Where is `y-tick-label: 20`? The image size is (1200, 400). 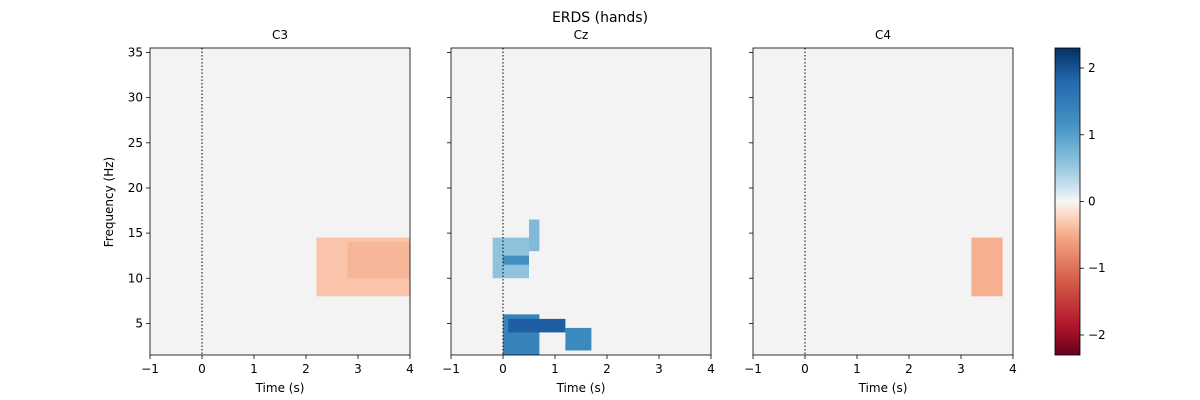
y-tick-label: 20 is located at coordinates (135, 188).